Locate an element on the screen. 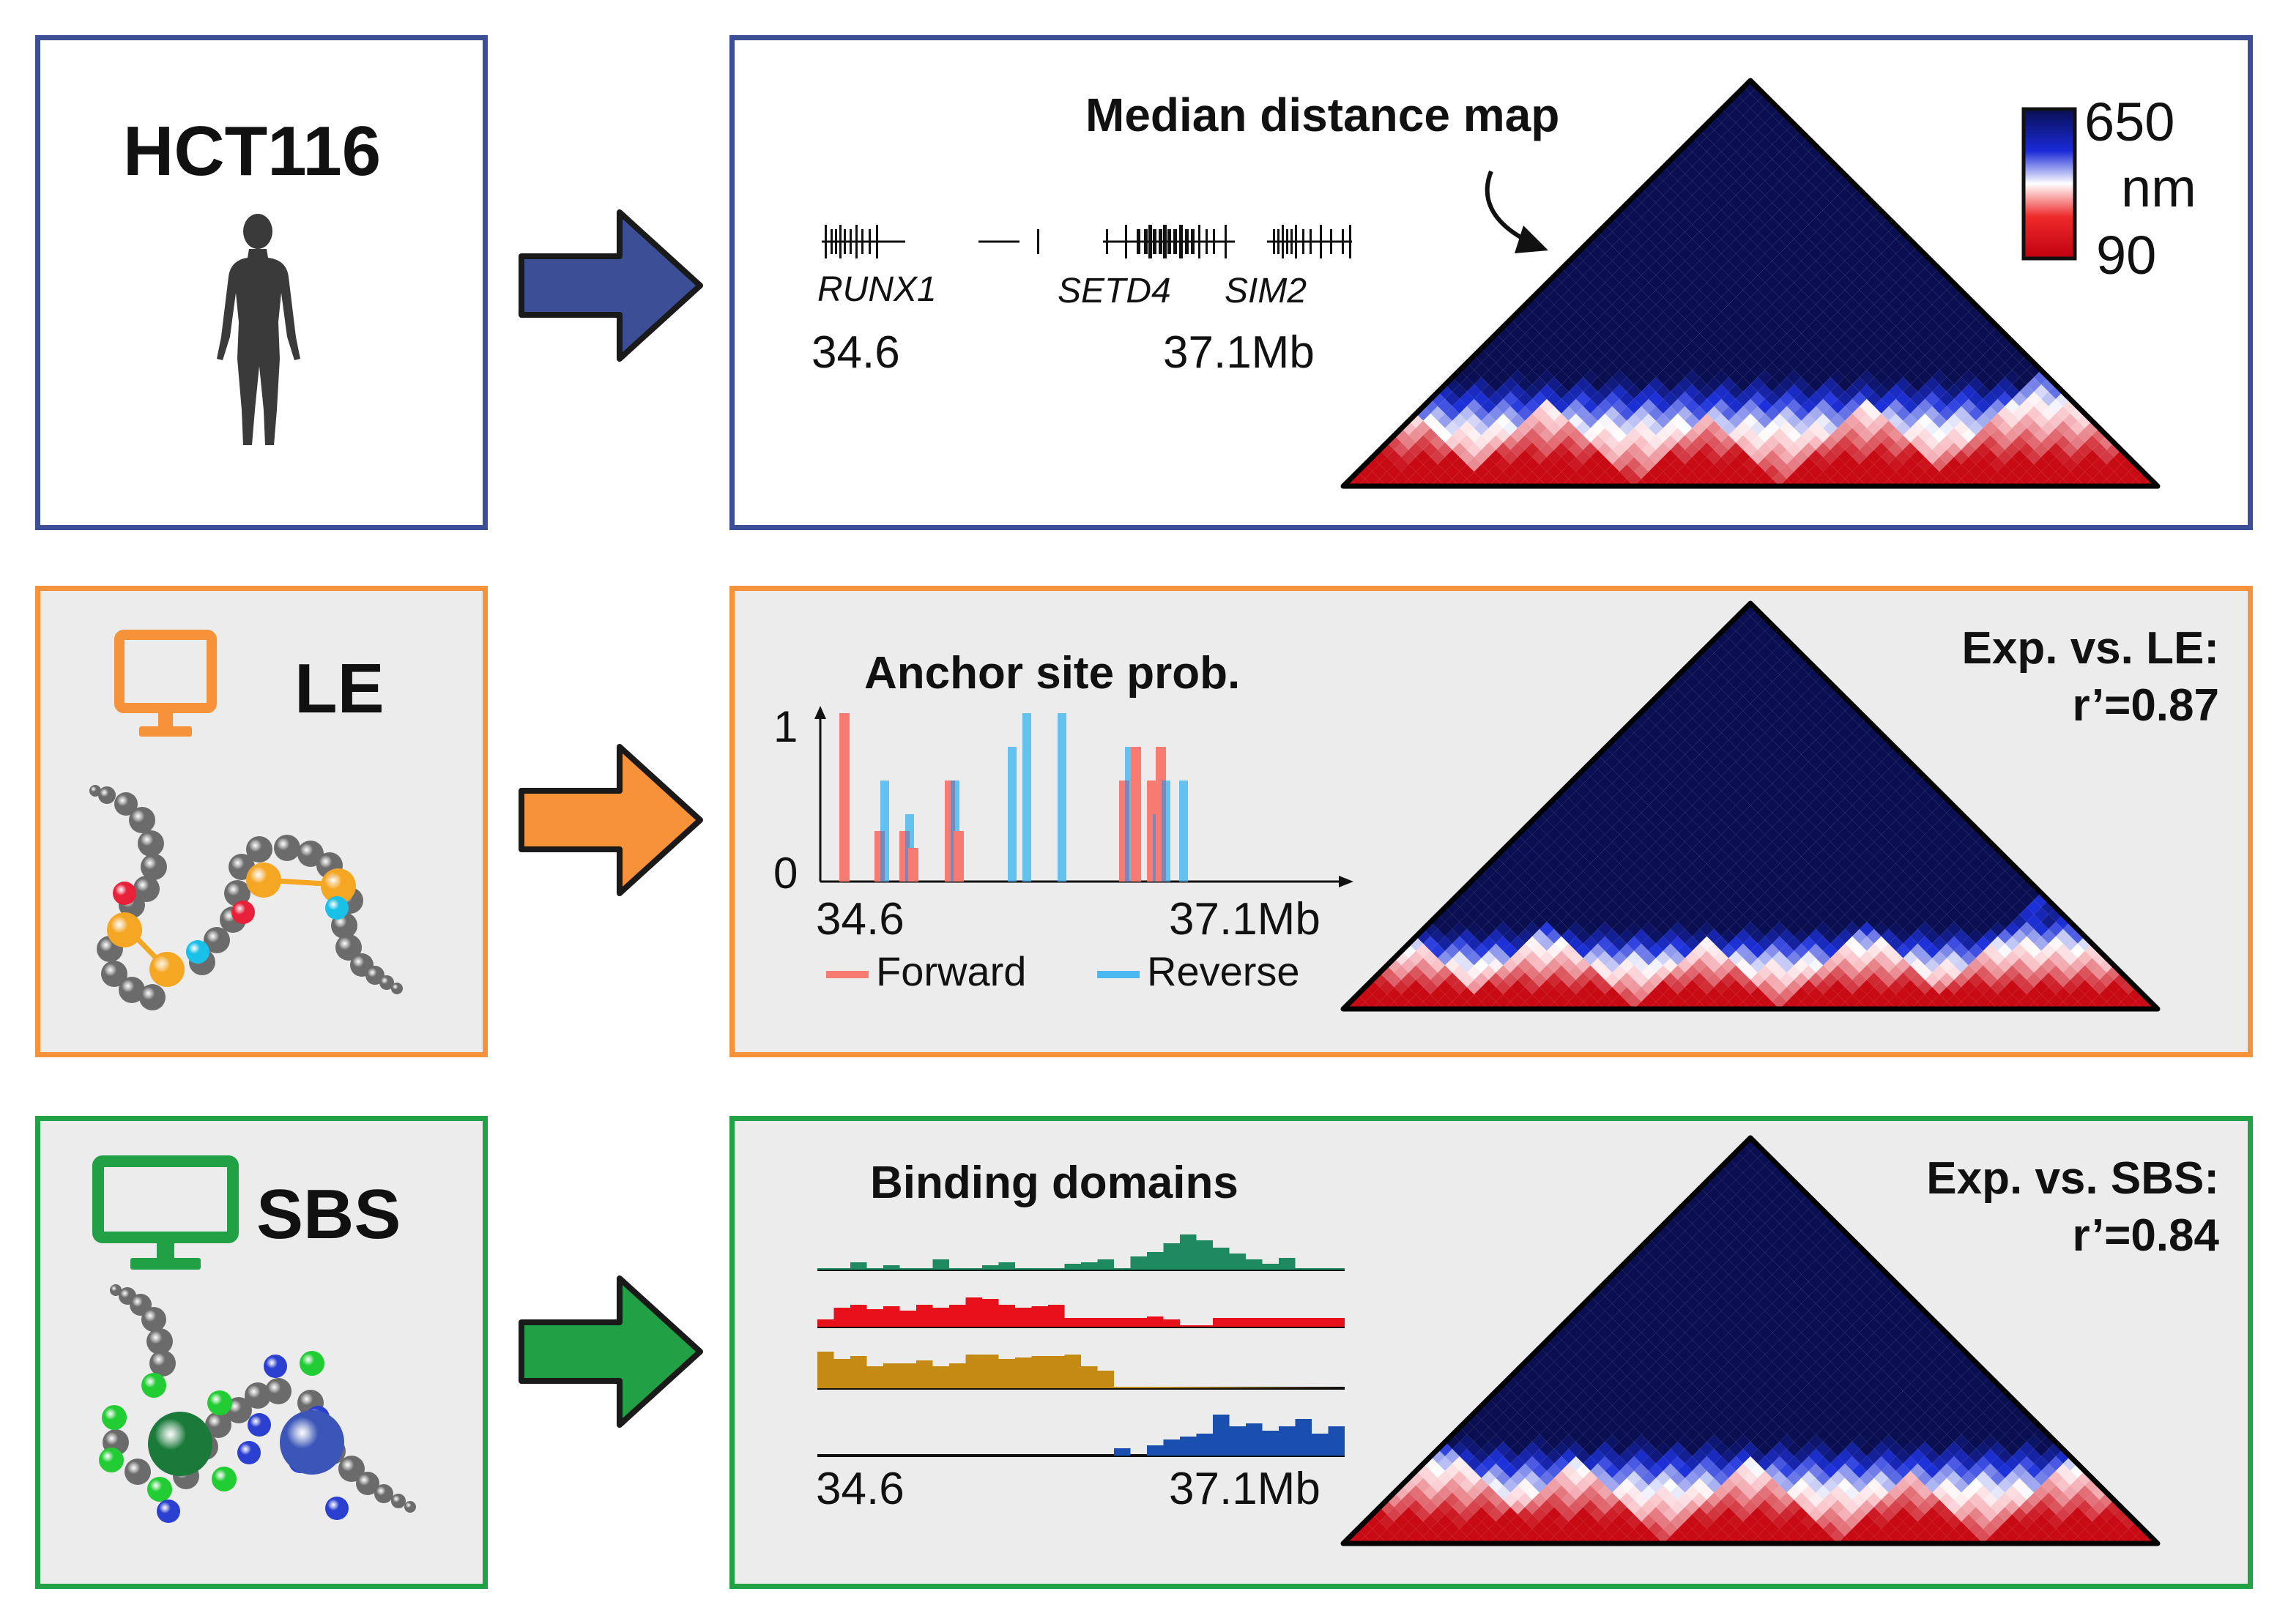  loop-extrusion-polymer-icon is located at coordinates (246, 897).